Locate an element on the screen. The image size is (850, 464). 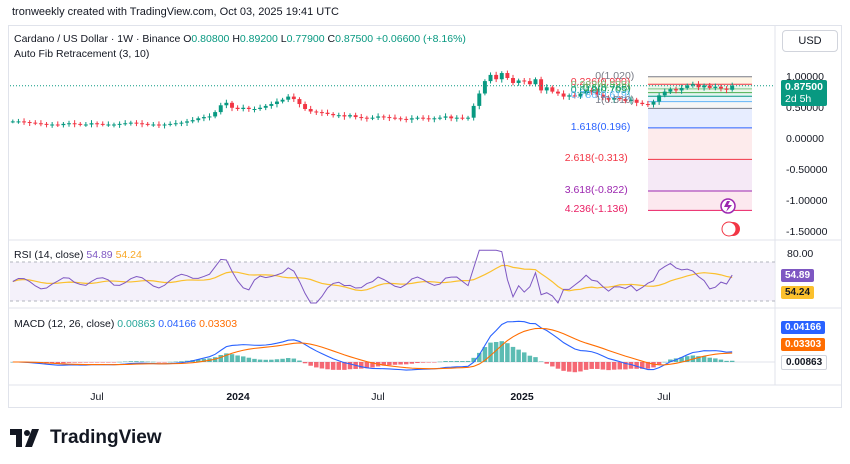
macd-signal-line is located at coordinates (372, 348).